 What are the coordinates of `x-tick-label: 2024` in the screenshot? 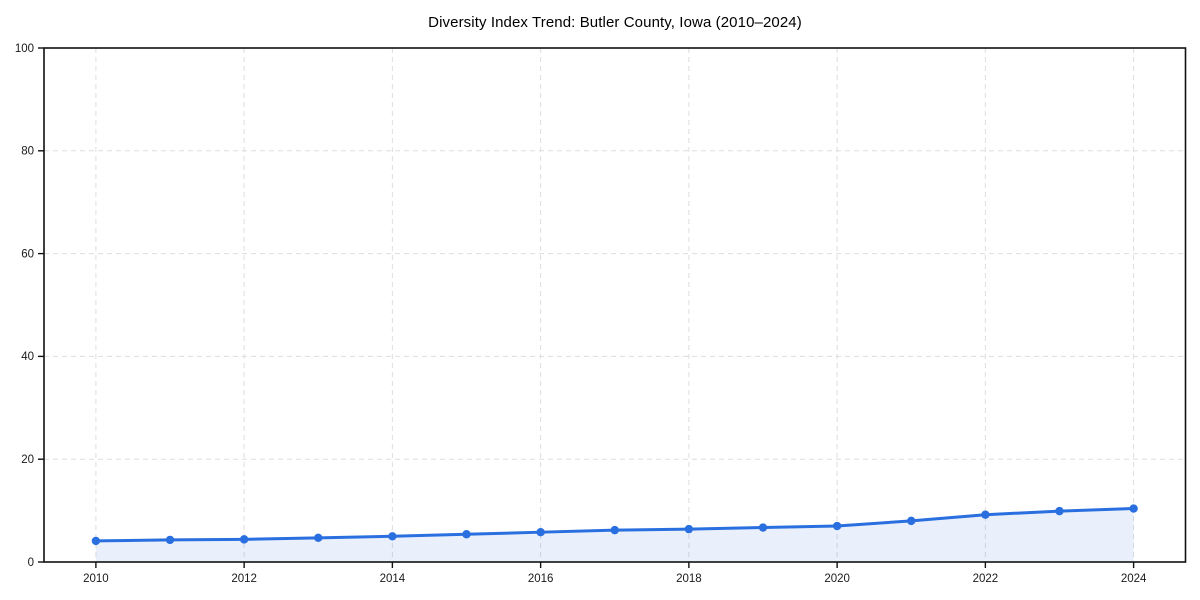 It's located at (1134, 579).